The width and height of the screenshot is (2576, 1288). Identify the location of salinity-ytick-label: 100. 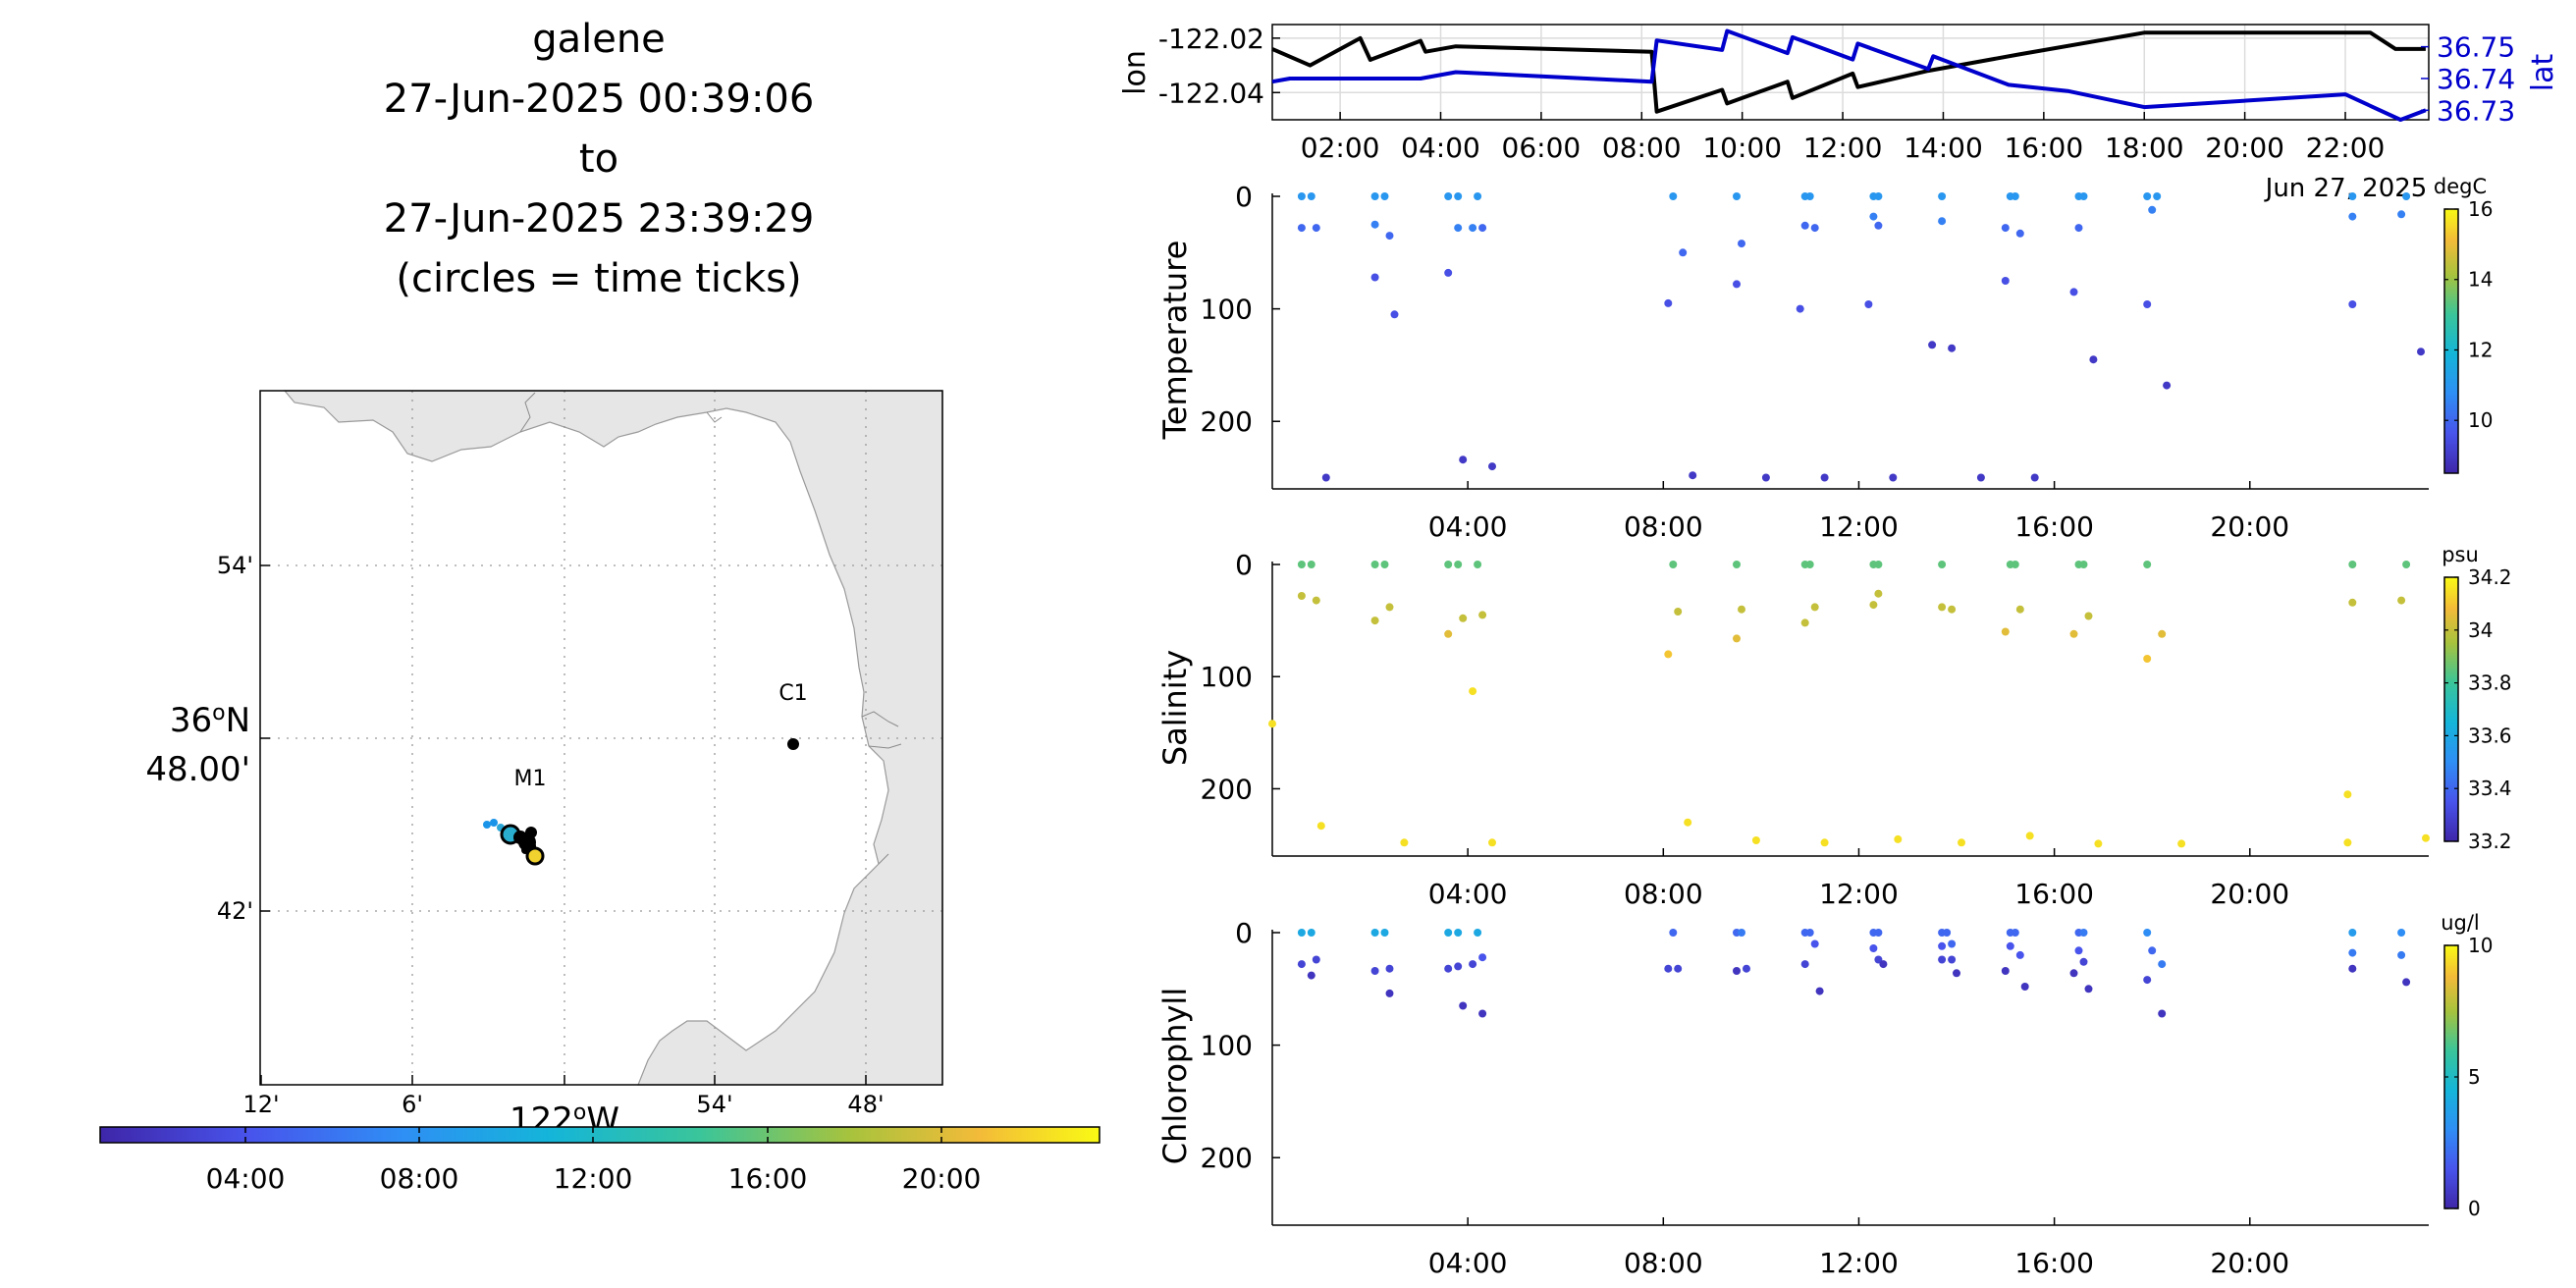
(1227, 677).